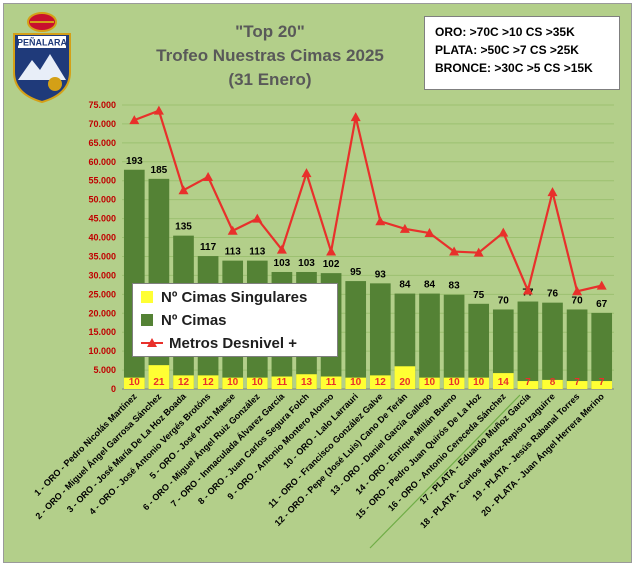 Image resolution: width=635 pixels, height=567 pixels. I want to click on legend-swatch-cimas, so click(147, 320).